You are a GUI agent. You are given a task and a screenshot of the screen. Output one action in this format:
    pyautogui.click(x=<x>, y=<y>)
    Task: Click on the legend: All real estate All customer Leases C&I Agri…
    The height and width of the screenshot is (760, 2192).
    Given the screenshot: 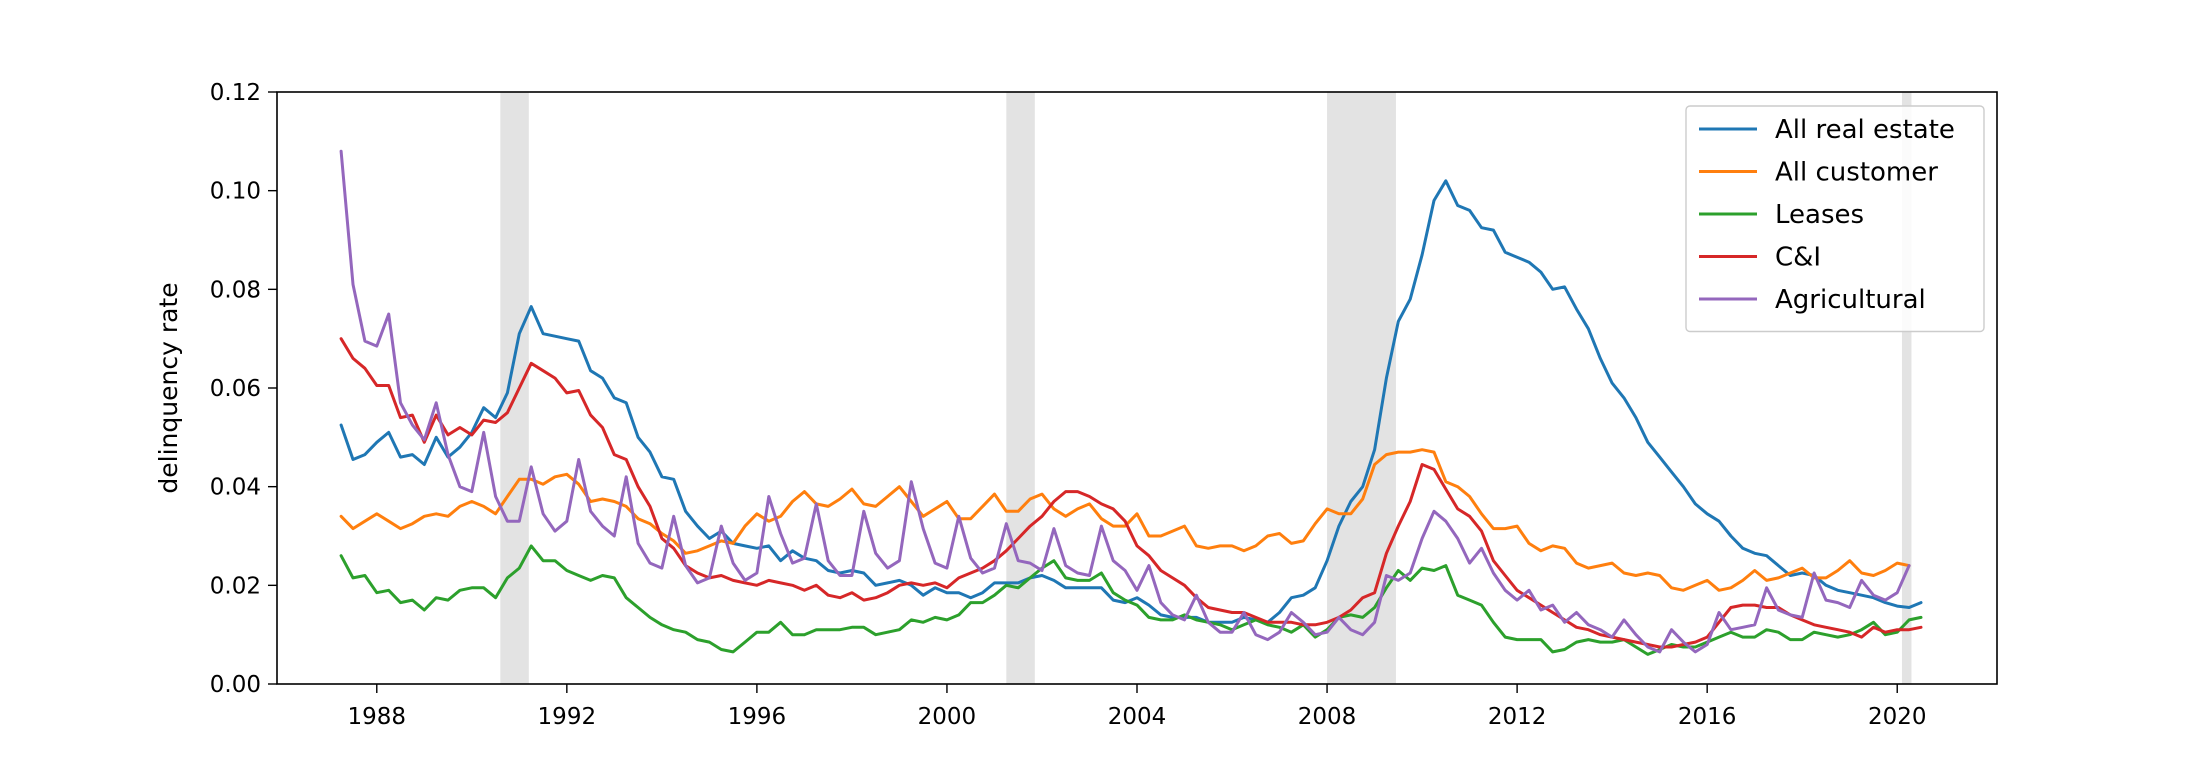 What is the action you would take?
    pyautogui.click(x=1835, y=219)
    